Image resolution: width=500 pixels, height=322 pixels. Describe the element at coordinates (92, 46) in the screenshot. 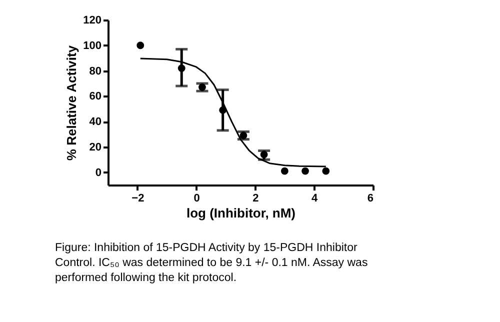

I see `y-tick-label: 100` at that location.